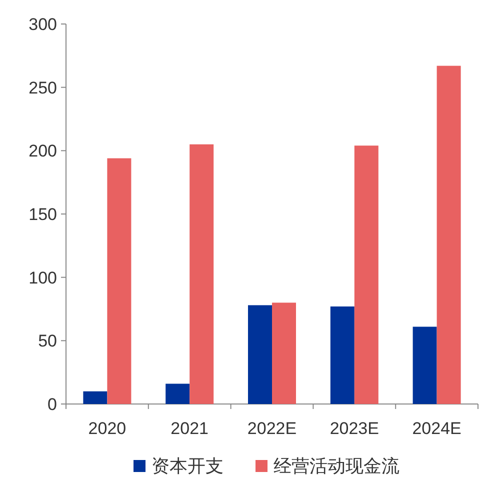 The width and height of the screenshot is (480, 489). Describe the element at coordinates (189, 428) in the screenshot. I see `x-tick-label: 2021` at that location.